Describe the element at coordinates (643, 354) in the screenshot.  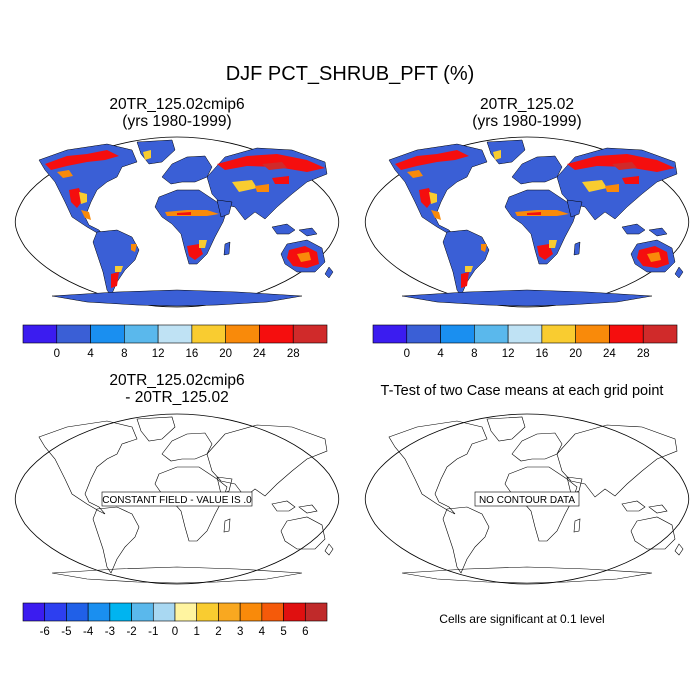
I see `colorbar-case2-tick-label: 28` at that location.